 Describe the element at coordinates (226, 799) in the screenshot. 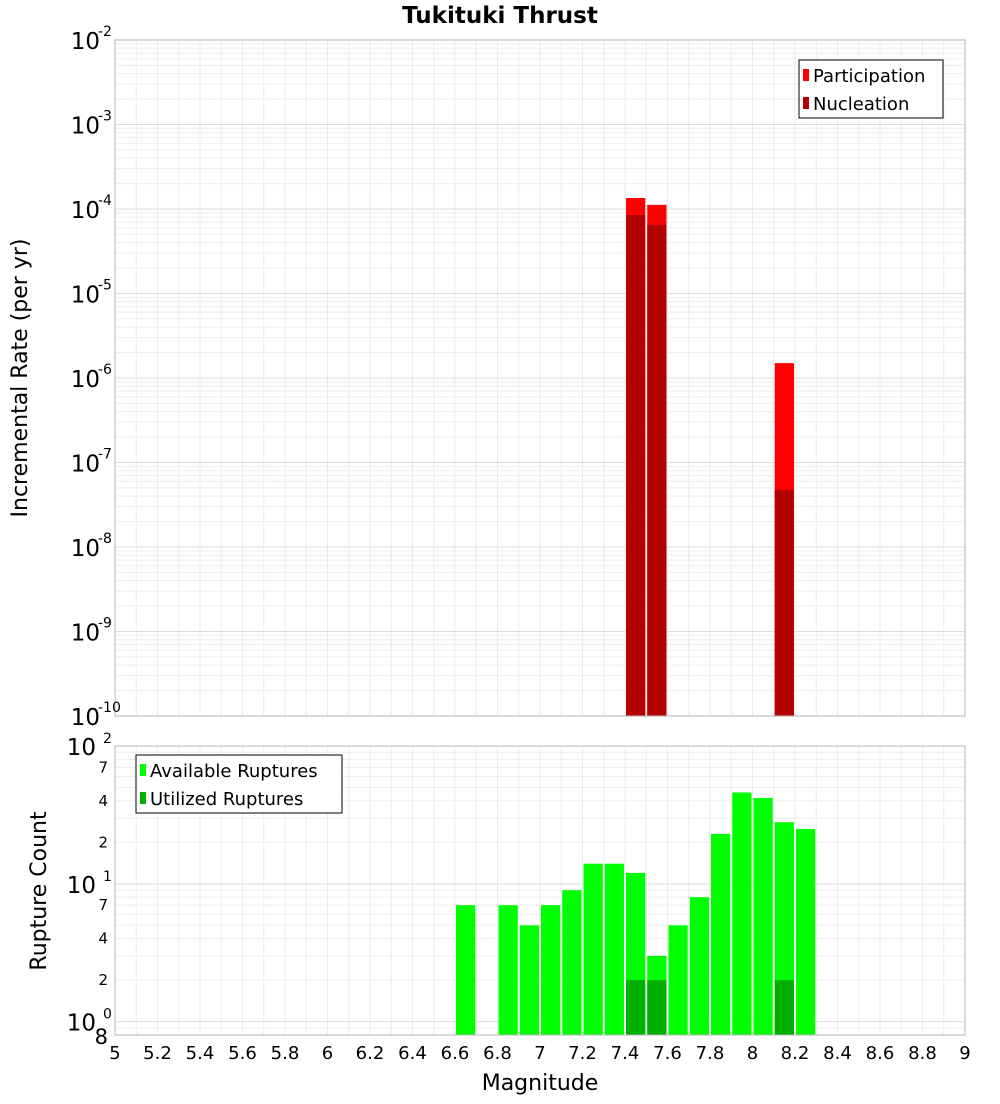

I see `bottom-legend-label: Utilized Ruptures` at that location.